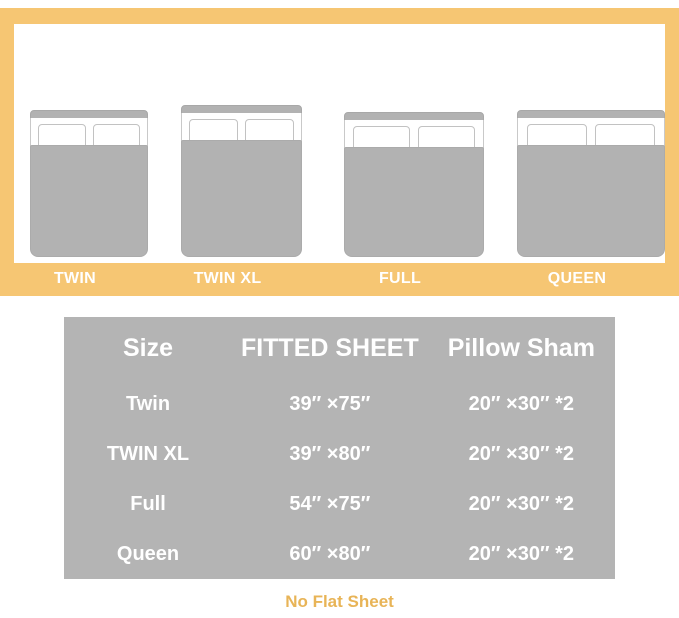 The height and width of the screenshot is (618, 679). I want to click on table-row: Full 54″ ×75″ 20″ ×30″ *2, so click(339, 504).